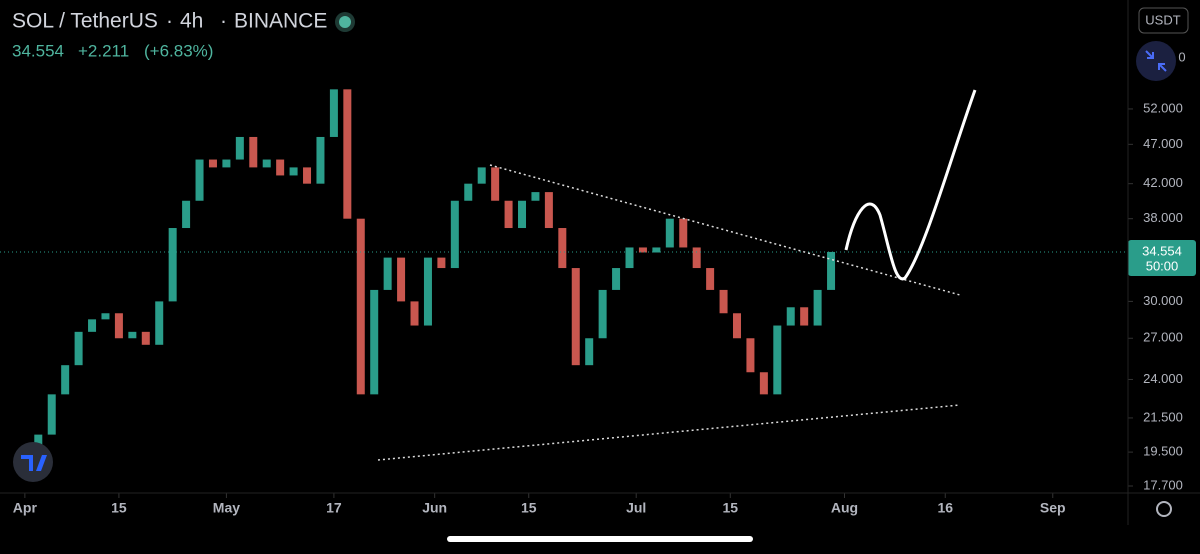 The image size is (1200, 554). What do you see at coordinates (103, 50) in the screenshot?
I see `change: +2.211` at bounding box center [103, 50].